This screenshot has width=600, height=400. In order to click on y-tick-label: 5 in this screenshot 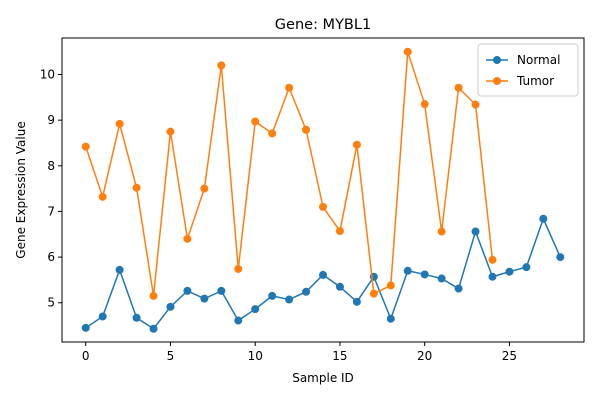, I will do `click(51, 303)`.